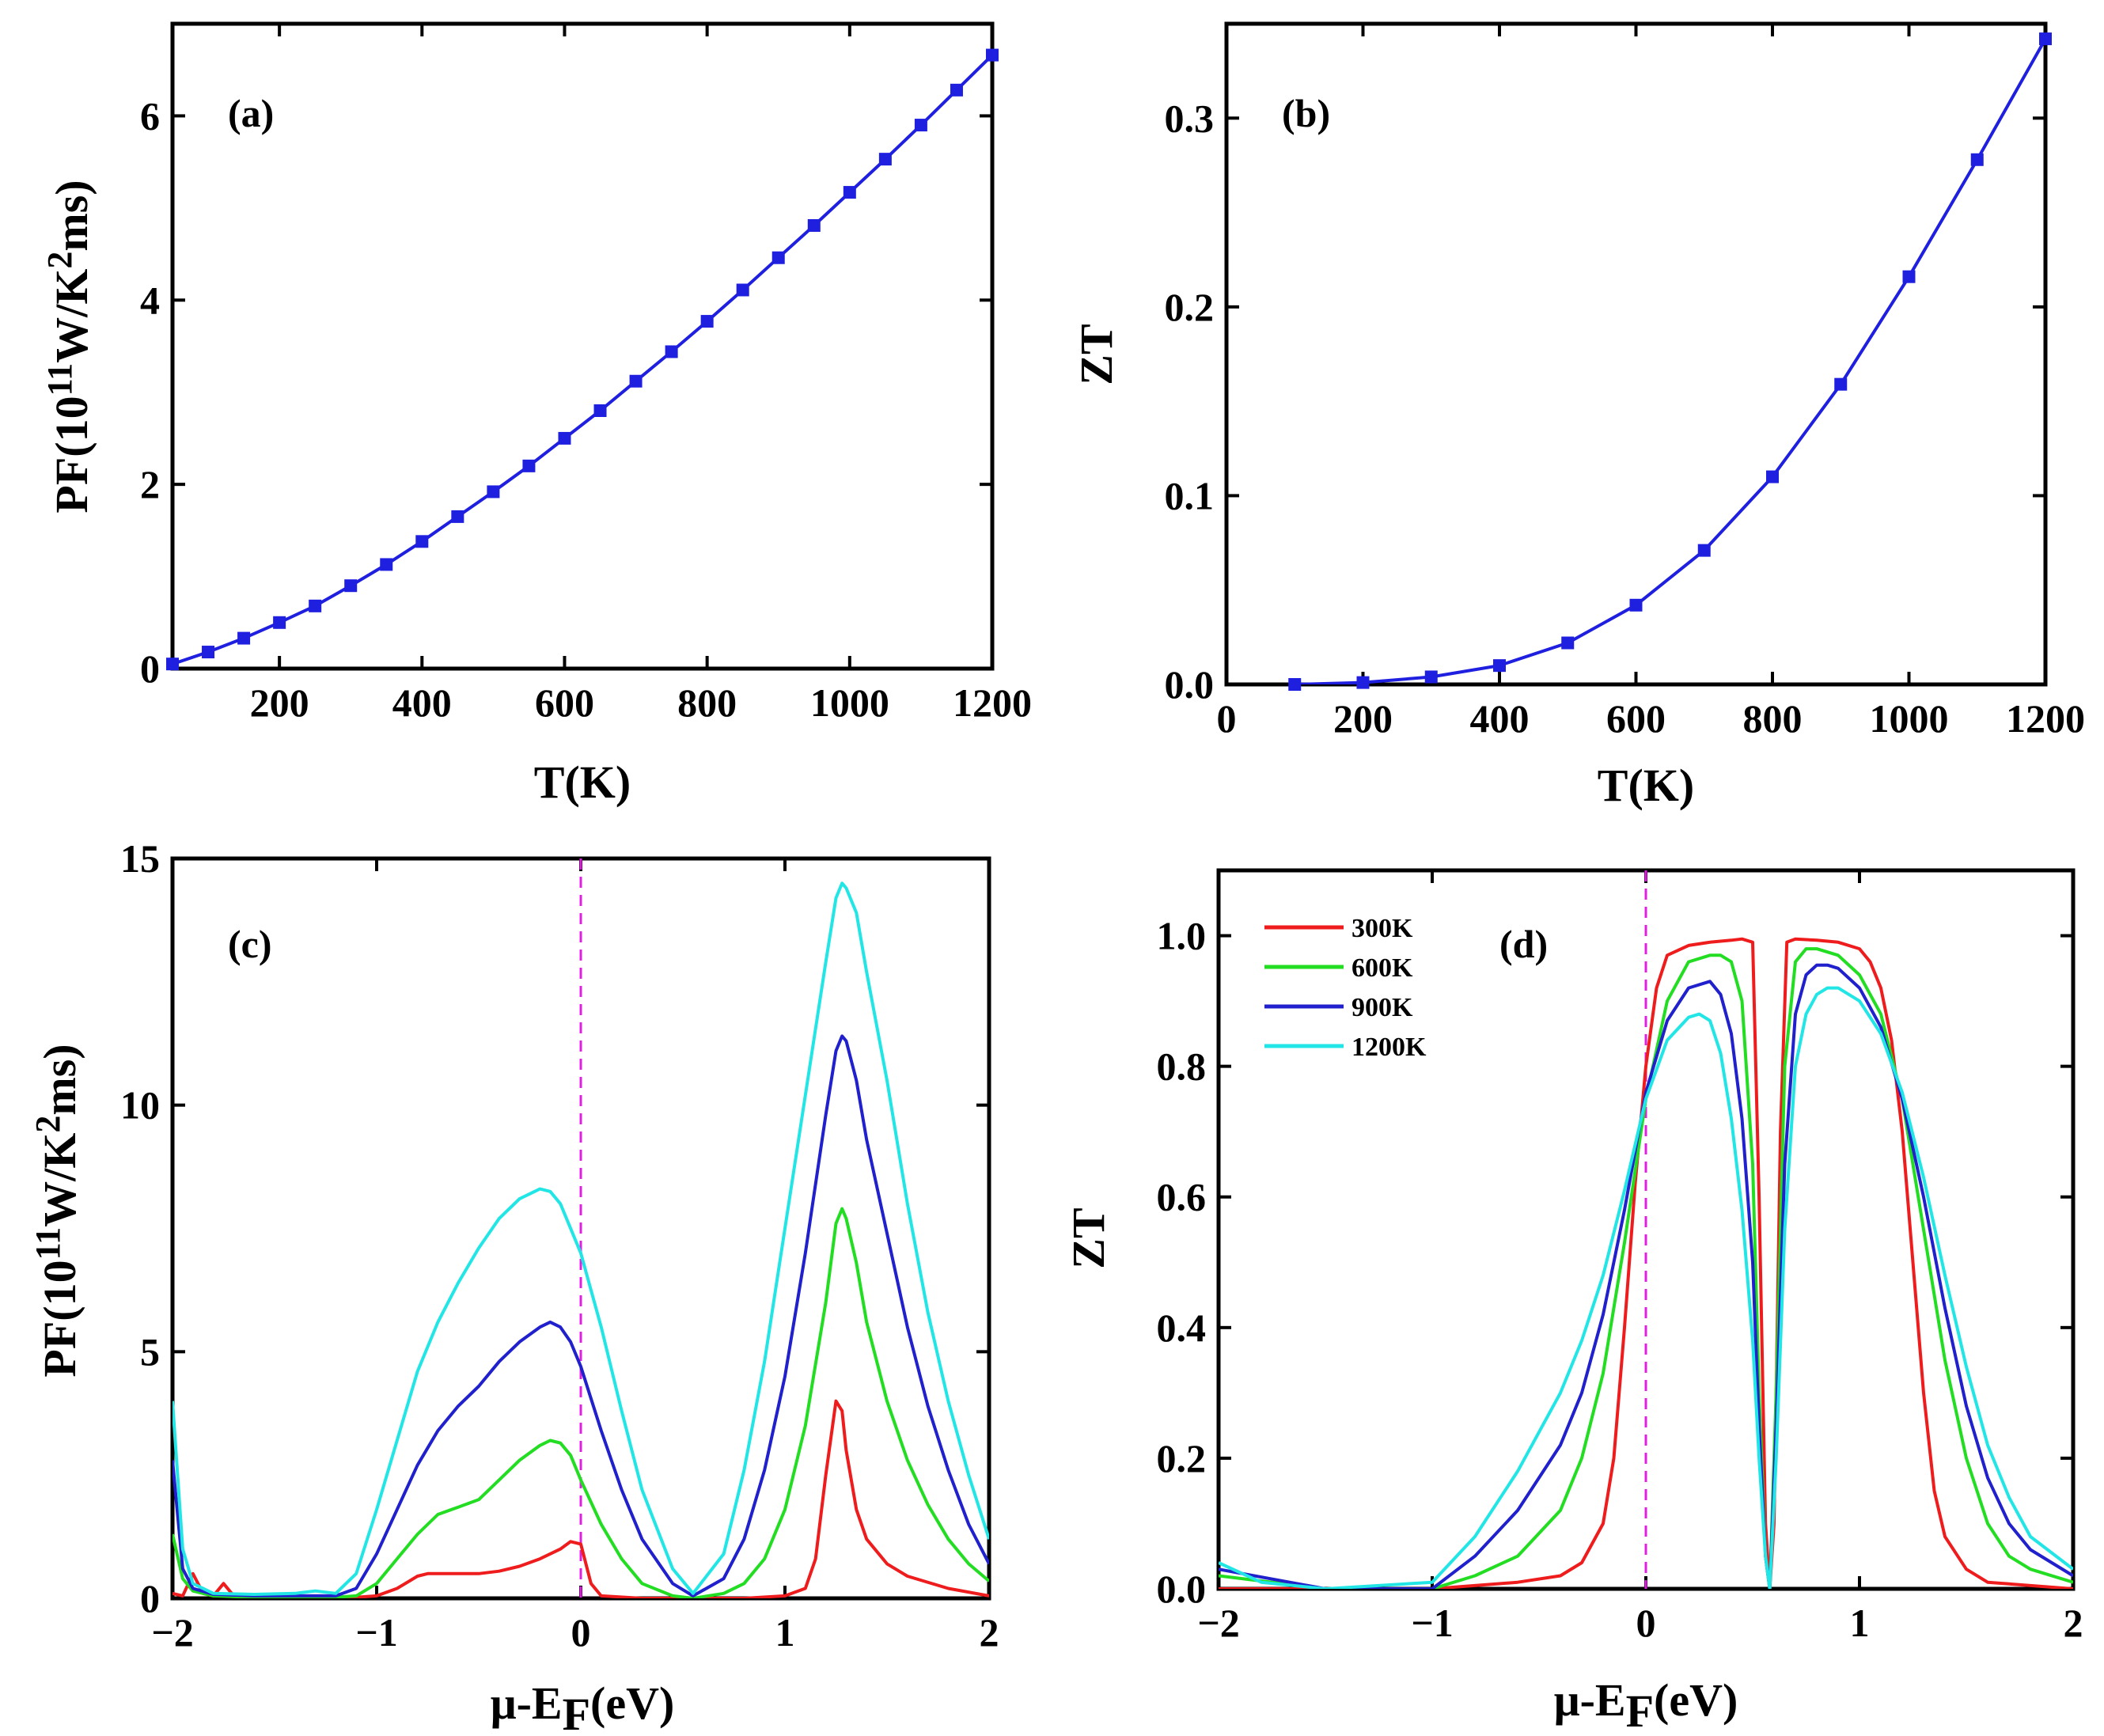 This screenshot has height=1736, width=2104. I want to click on panel-b-ylabel: ZT, so click(1096, 354).